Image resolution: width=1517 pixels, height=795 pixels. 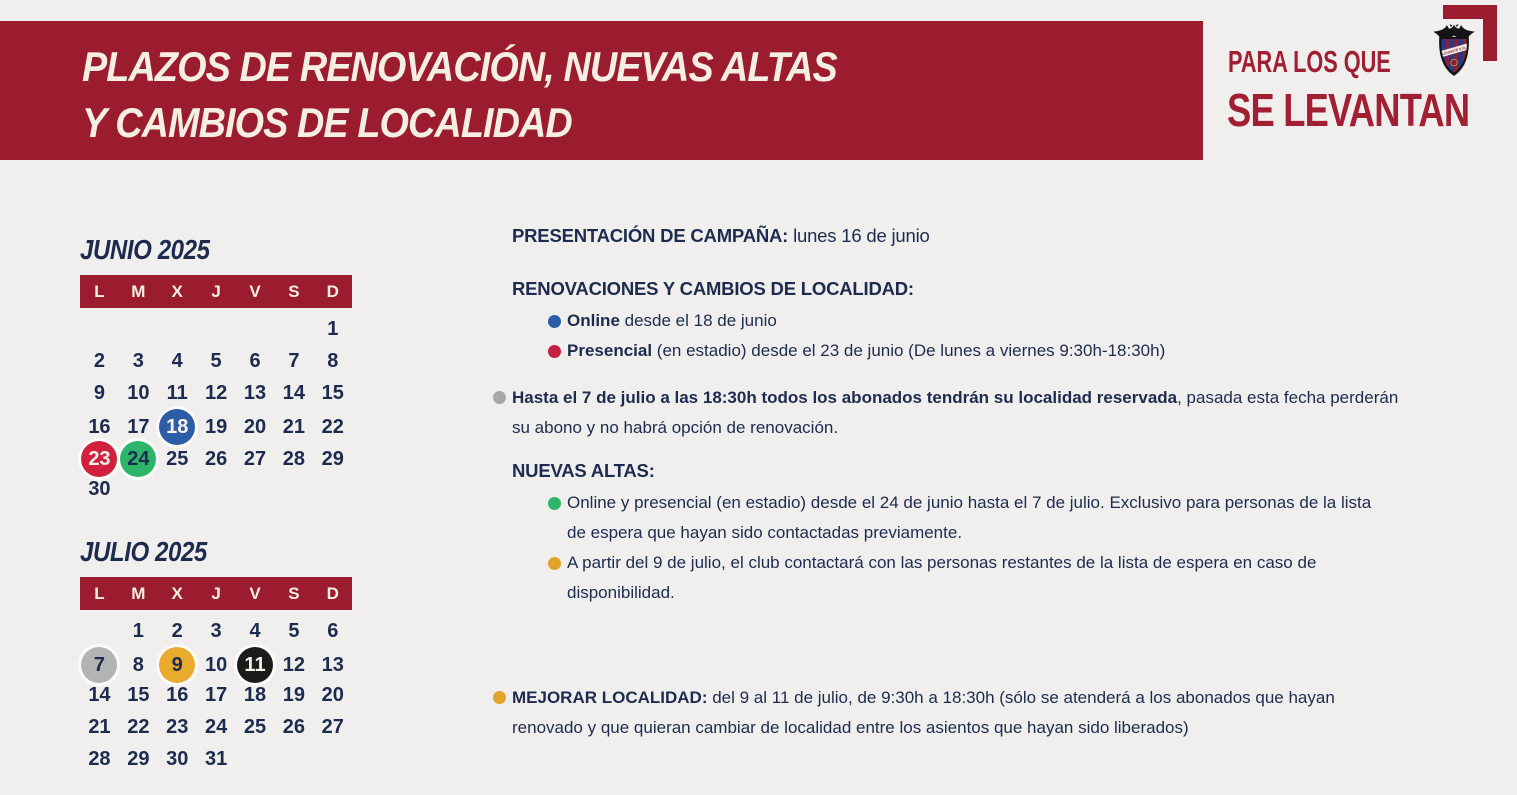 What do you see at coordinates (99, 695) in the screenshot?
I see `calendar-day-cell: 14` at bounding box center [99, 695].